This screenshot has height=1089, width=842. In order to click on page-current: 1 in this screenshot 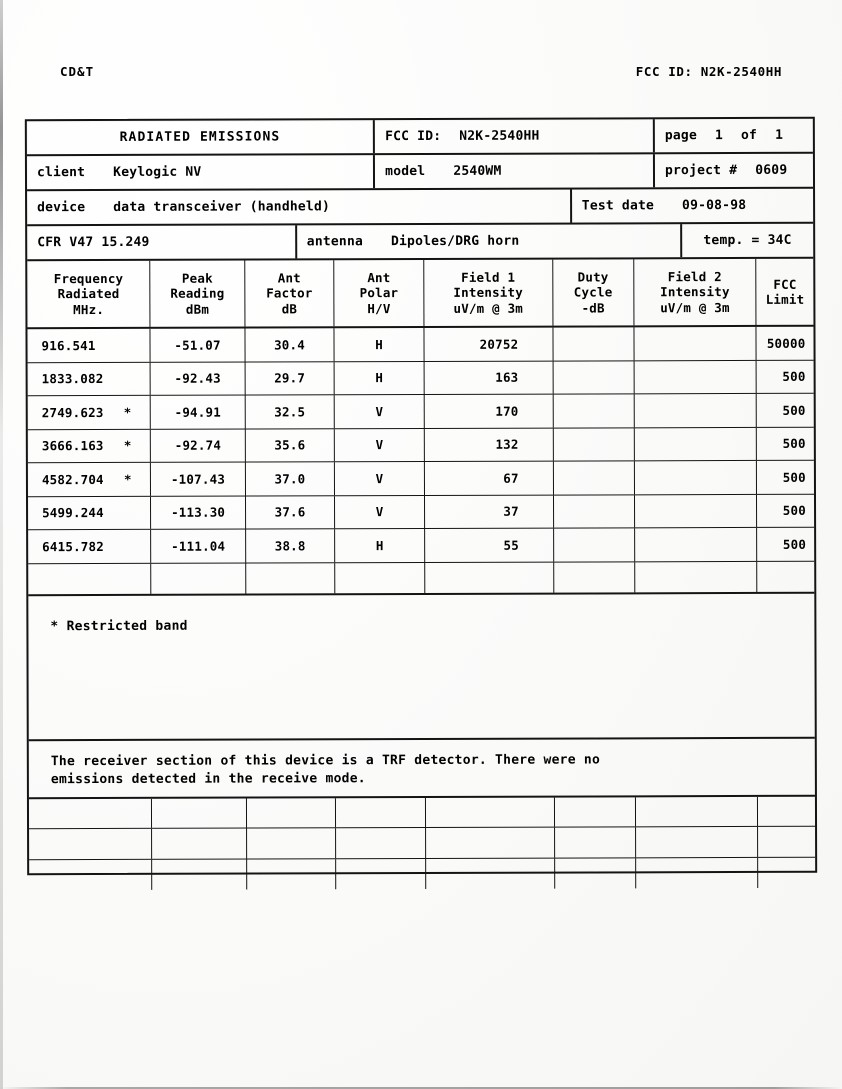, I will do `click(719, 136)`.